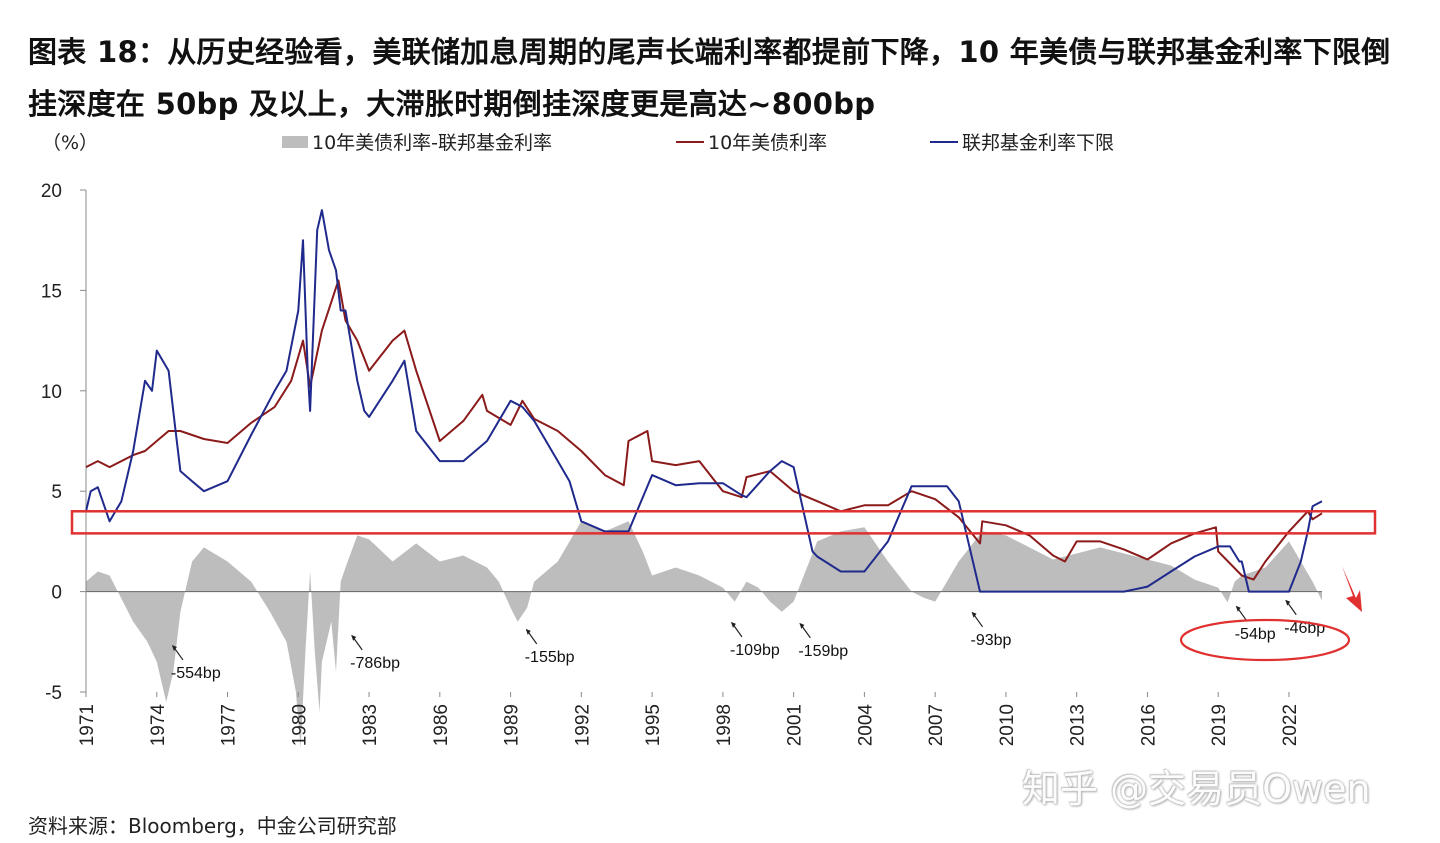 This screenshot has height=843, width=1440. I want to click on y-tick-label: -5, so click(53, 693).